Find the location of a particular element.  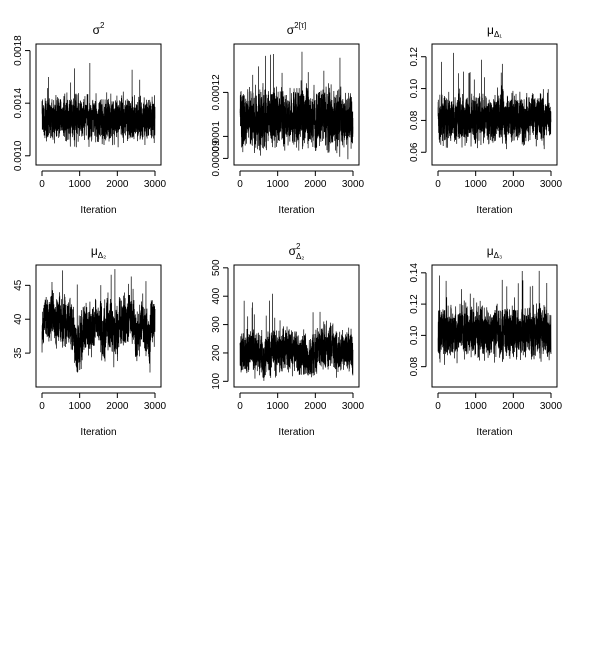

y-tick-label: 100 is located at coordinates (216, 381).